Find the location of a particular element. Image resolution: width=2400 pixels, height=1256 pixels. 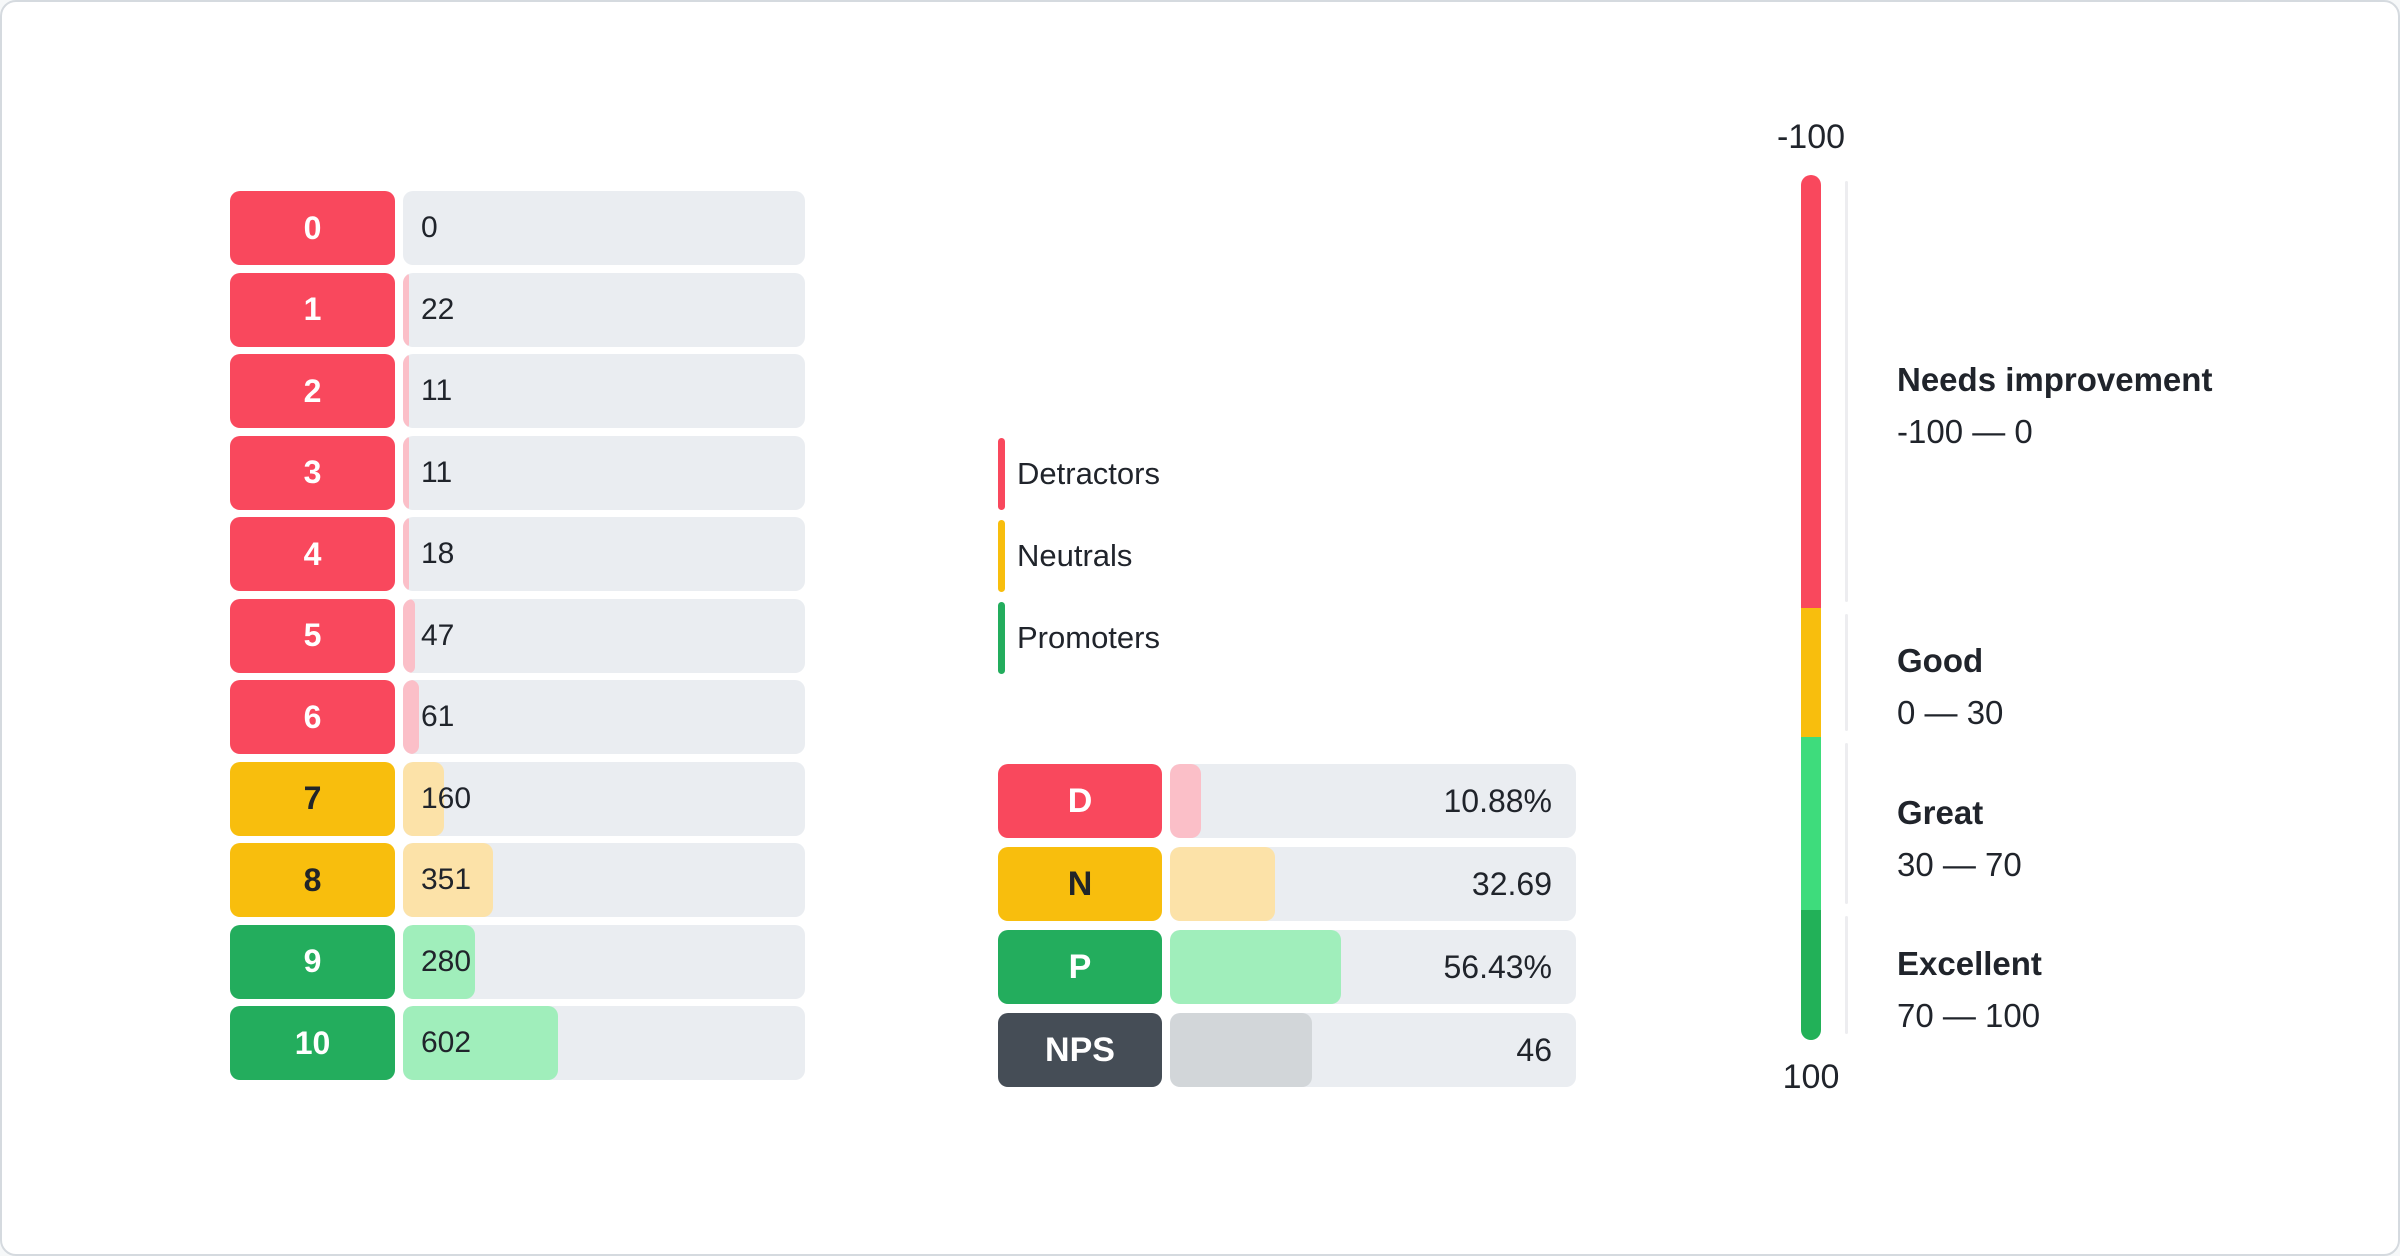

legend-label: Detractors is located at coordinates (1088, 473).